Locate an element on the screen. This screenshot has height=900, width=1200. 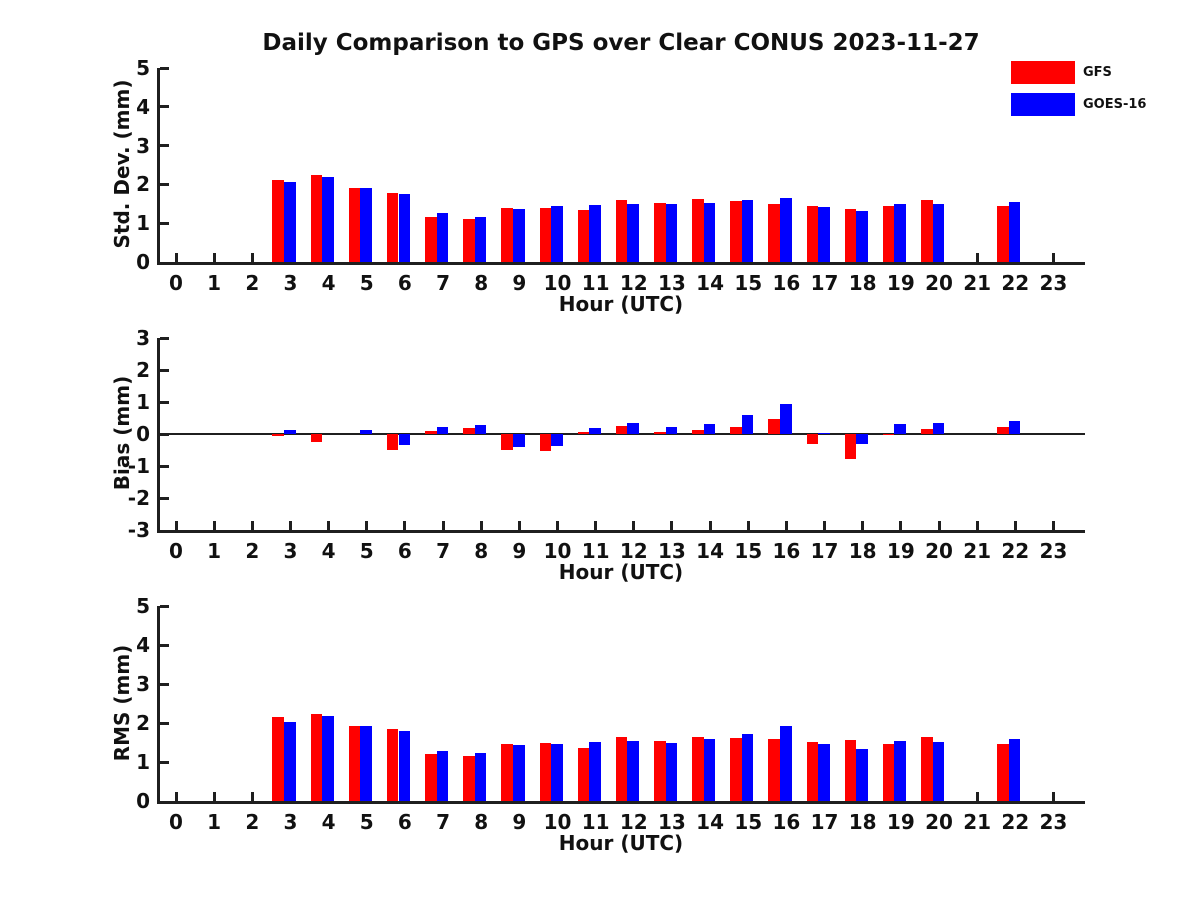
x-tick-label: 10 is located at coordinates (557, 283).